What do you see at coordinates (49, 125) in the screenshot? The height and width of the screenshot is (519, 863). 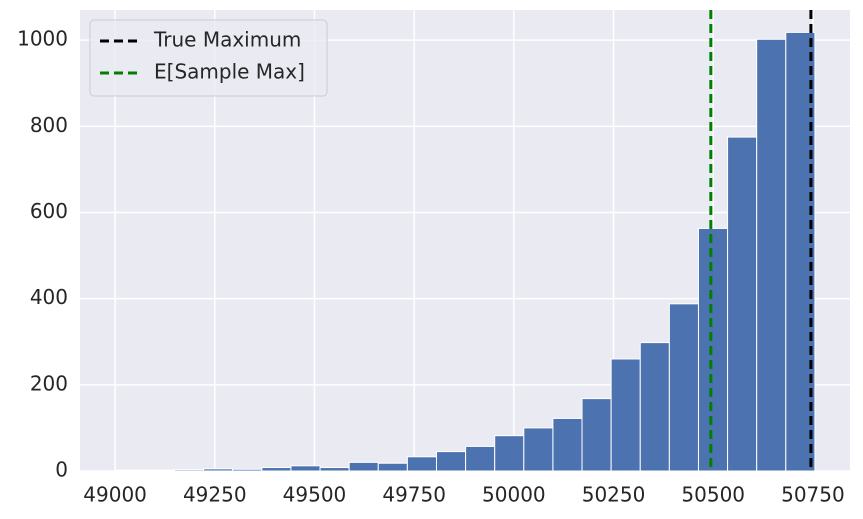 I see `y-tick-label: 800` at bounding box center [49, 125].